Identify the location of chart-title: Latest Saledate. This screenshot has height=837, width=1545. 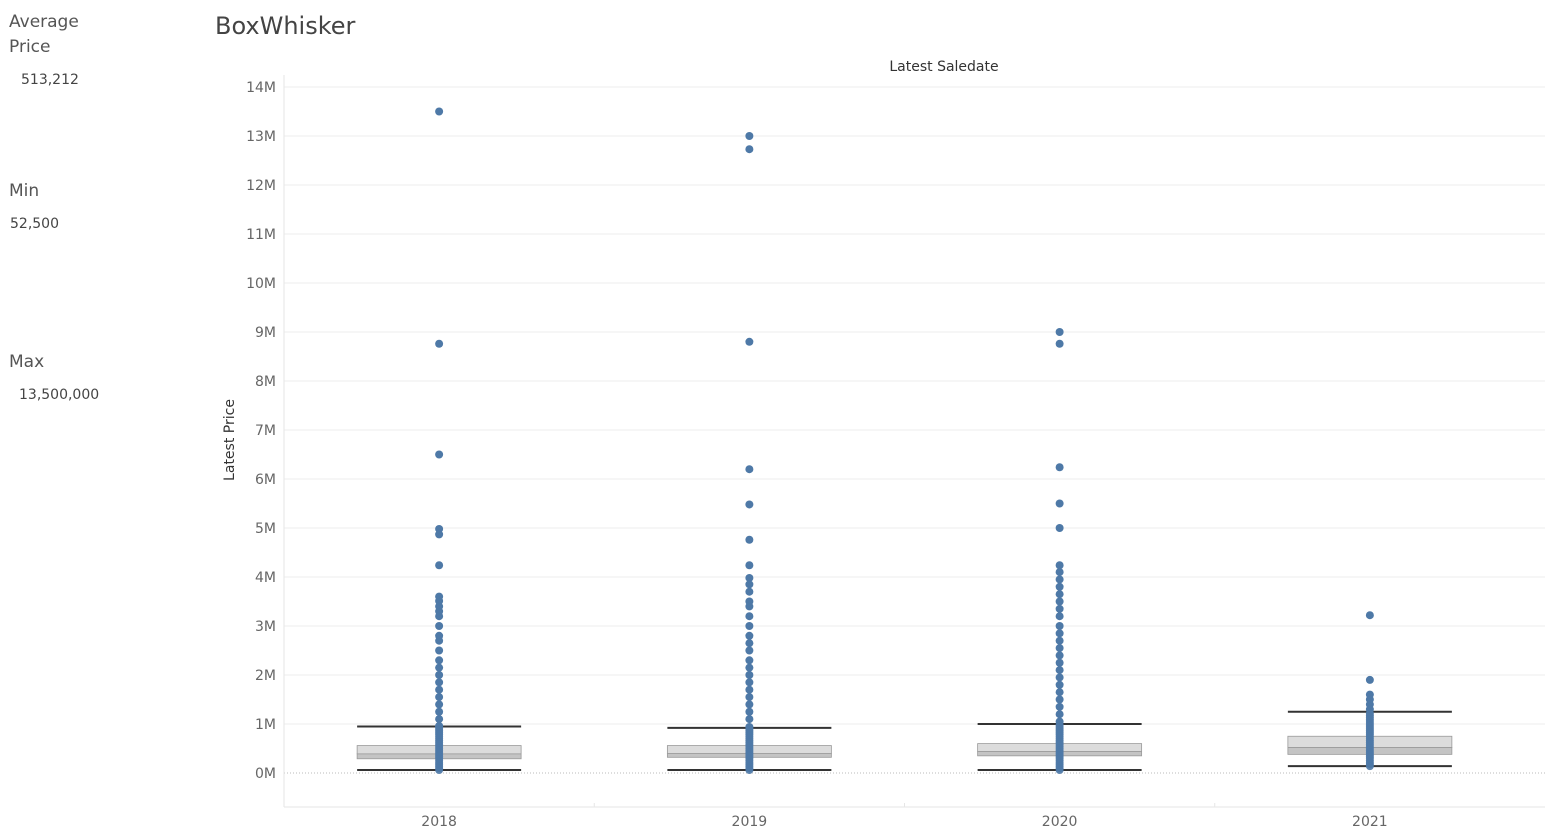
(943, 67).